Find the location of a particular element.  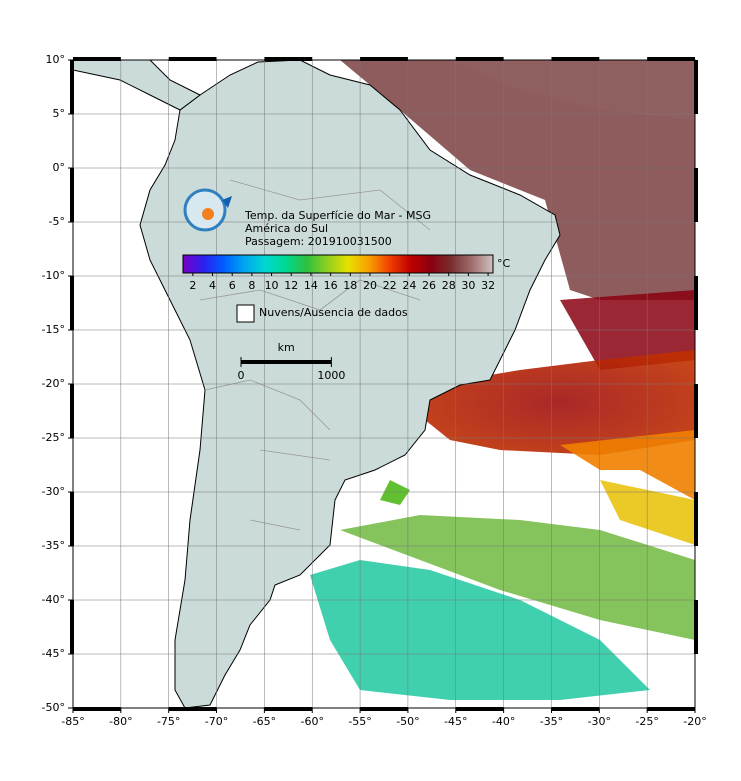

sst-warm-north is located at coordinates (517, 180).